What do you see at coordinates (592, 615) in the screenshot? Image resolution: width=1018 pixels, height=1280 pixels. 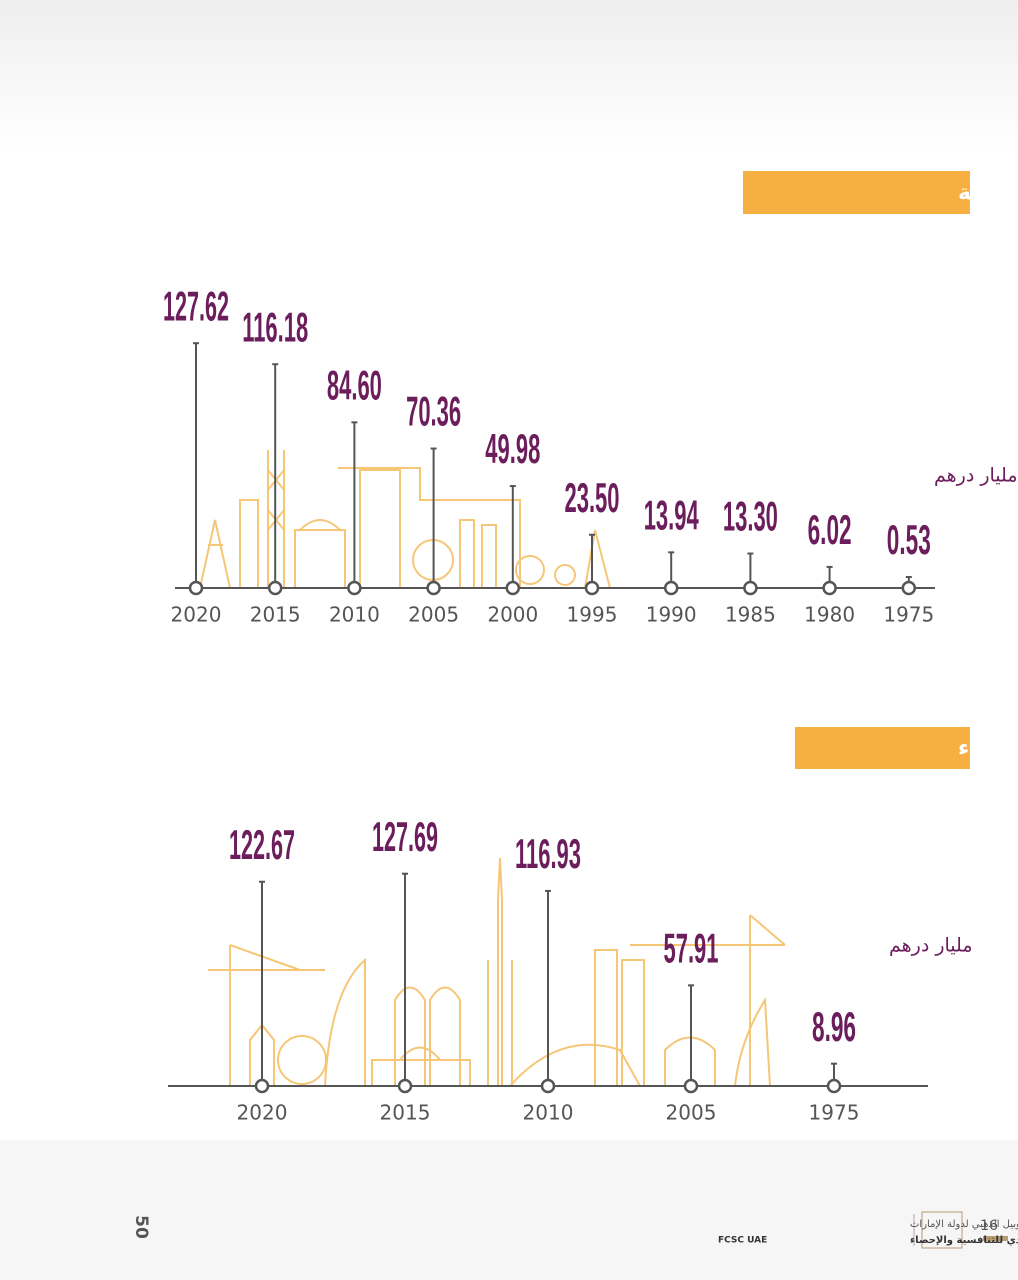 I see `year-label: 1995` at bounding box center [592, 615].